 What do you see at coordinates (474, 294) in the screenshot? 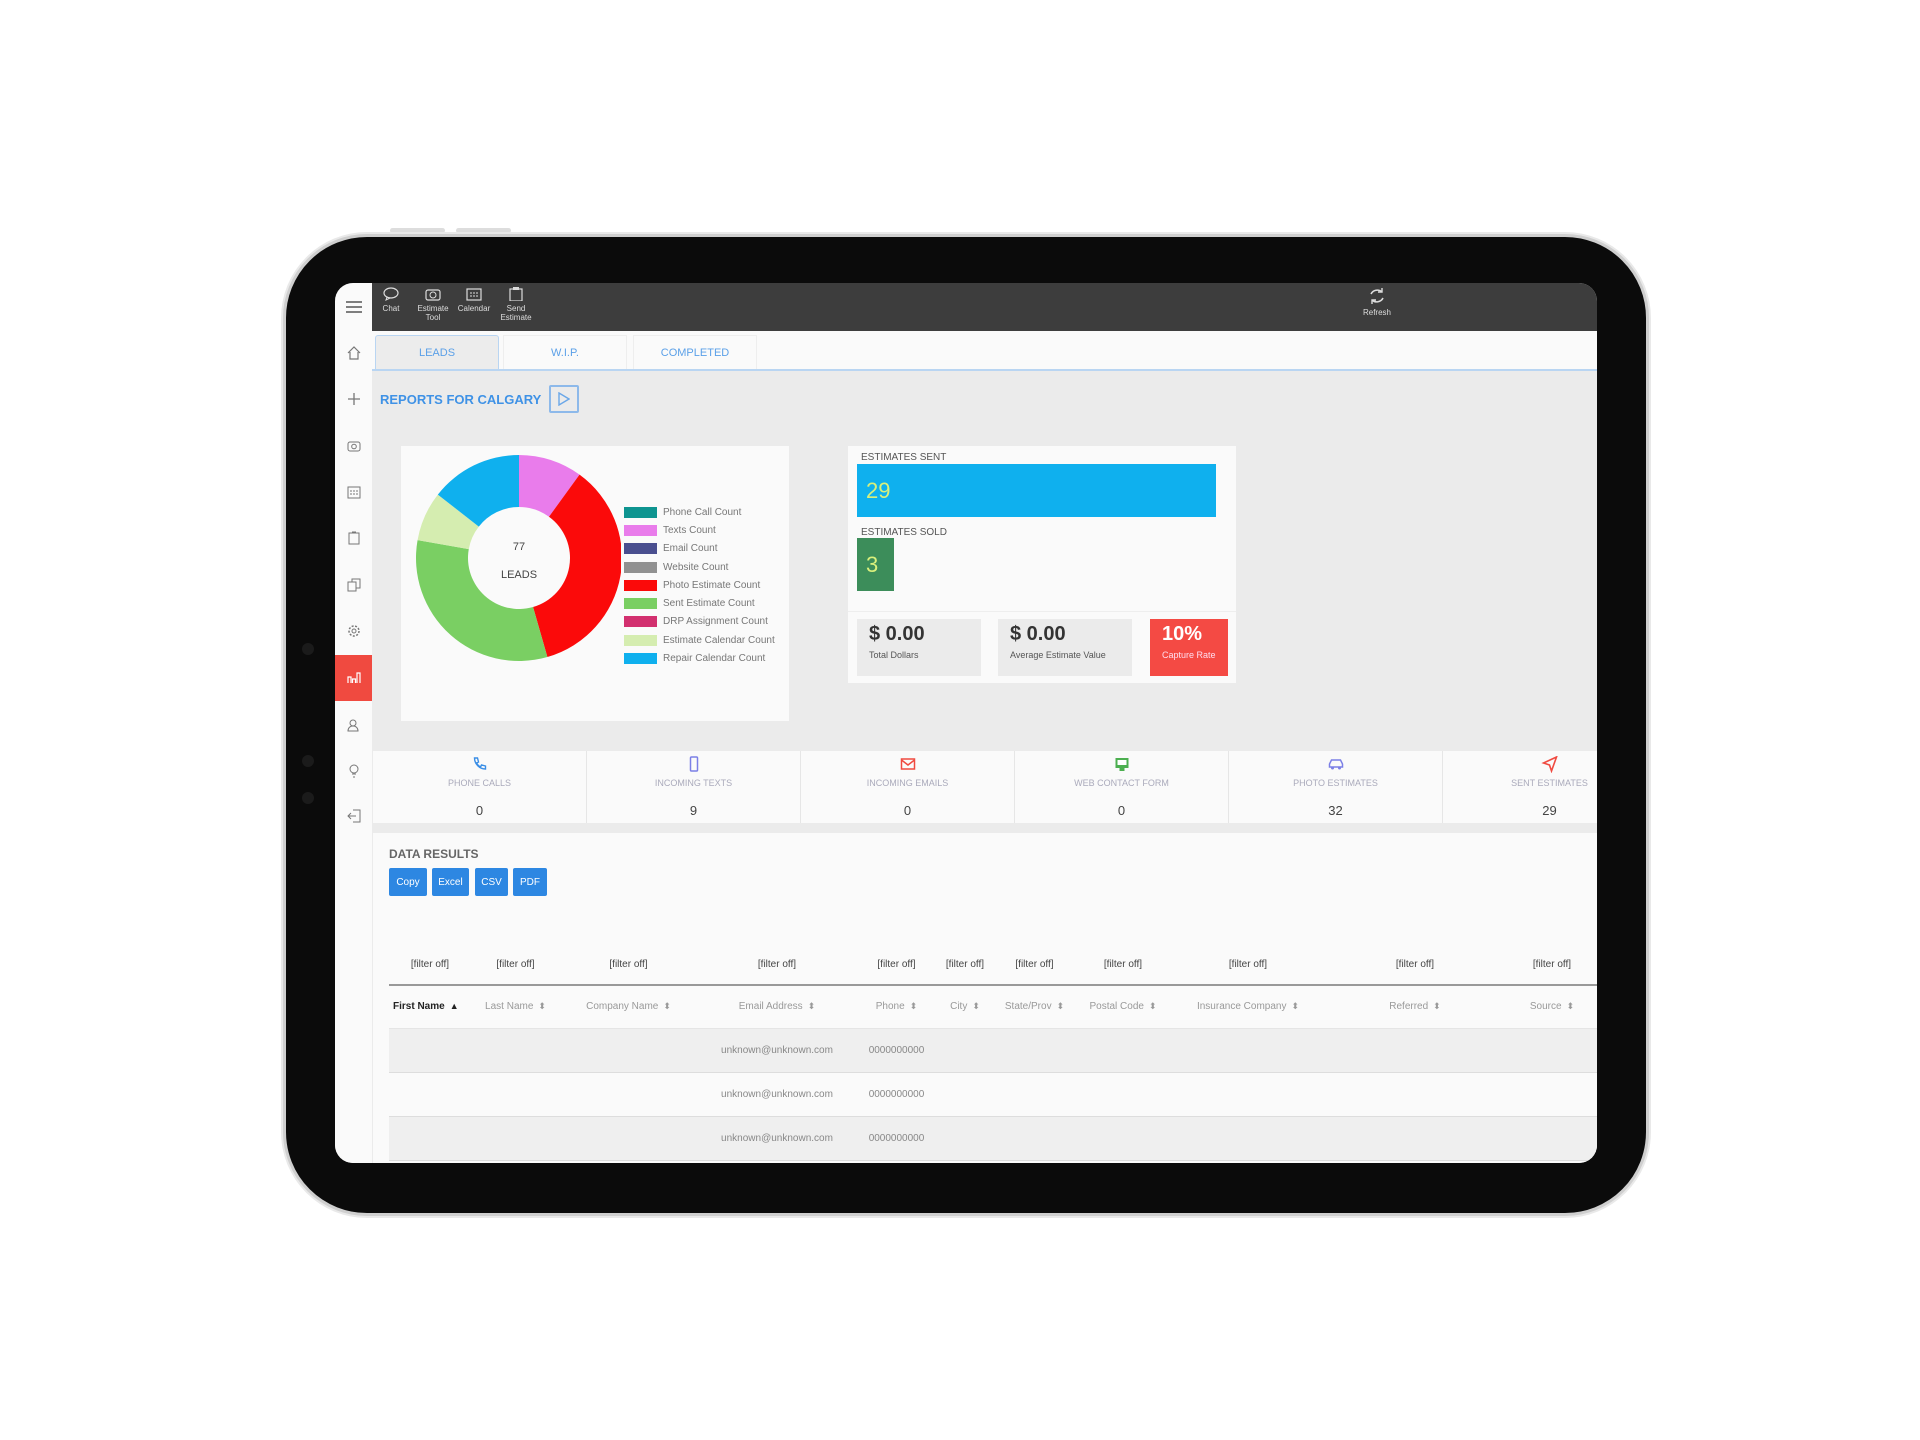
I see `calendar-icon` at bounding box center [474, 294].